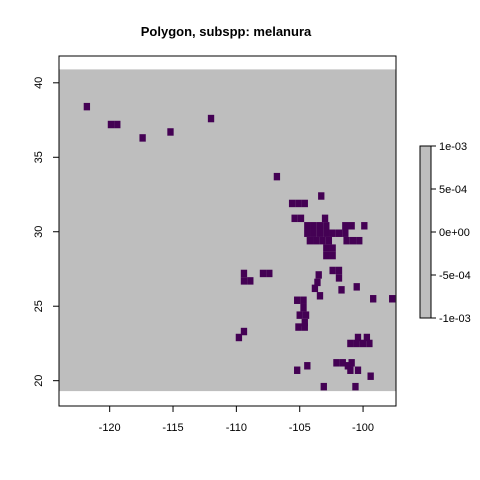  Describe the element at coordinates (455, 319) in the screenshot. I see `legend-tick-label: -1e-03` at that location.